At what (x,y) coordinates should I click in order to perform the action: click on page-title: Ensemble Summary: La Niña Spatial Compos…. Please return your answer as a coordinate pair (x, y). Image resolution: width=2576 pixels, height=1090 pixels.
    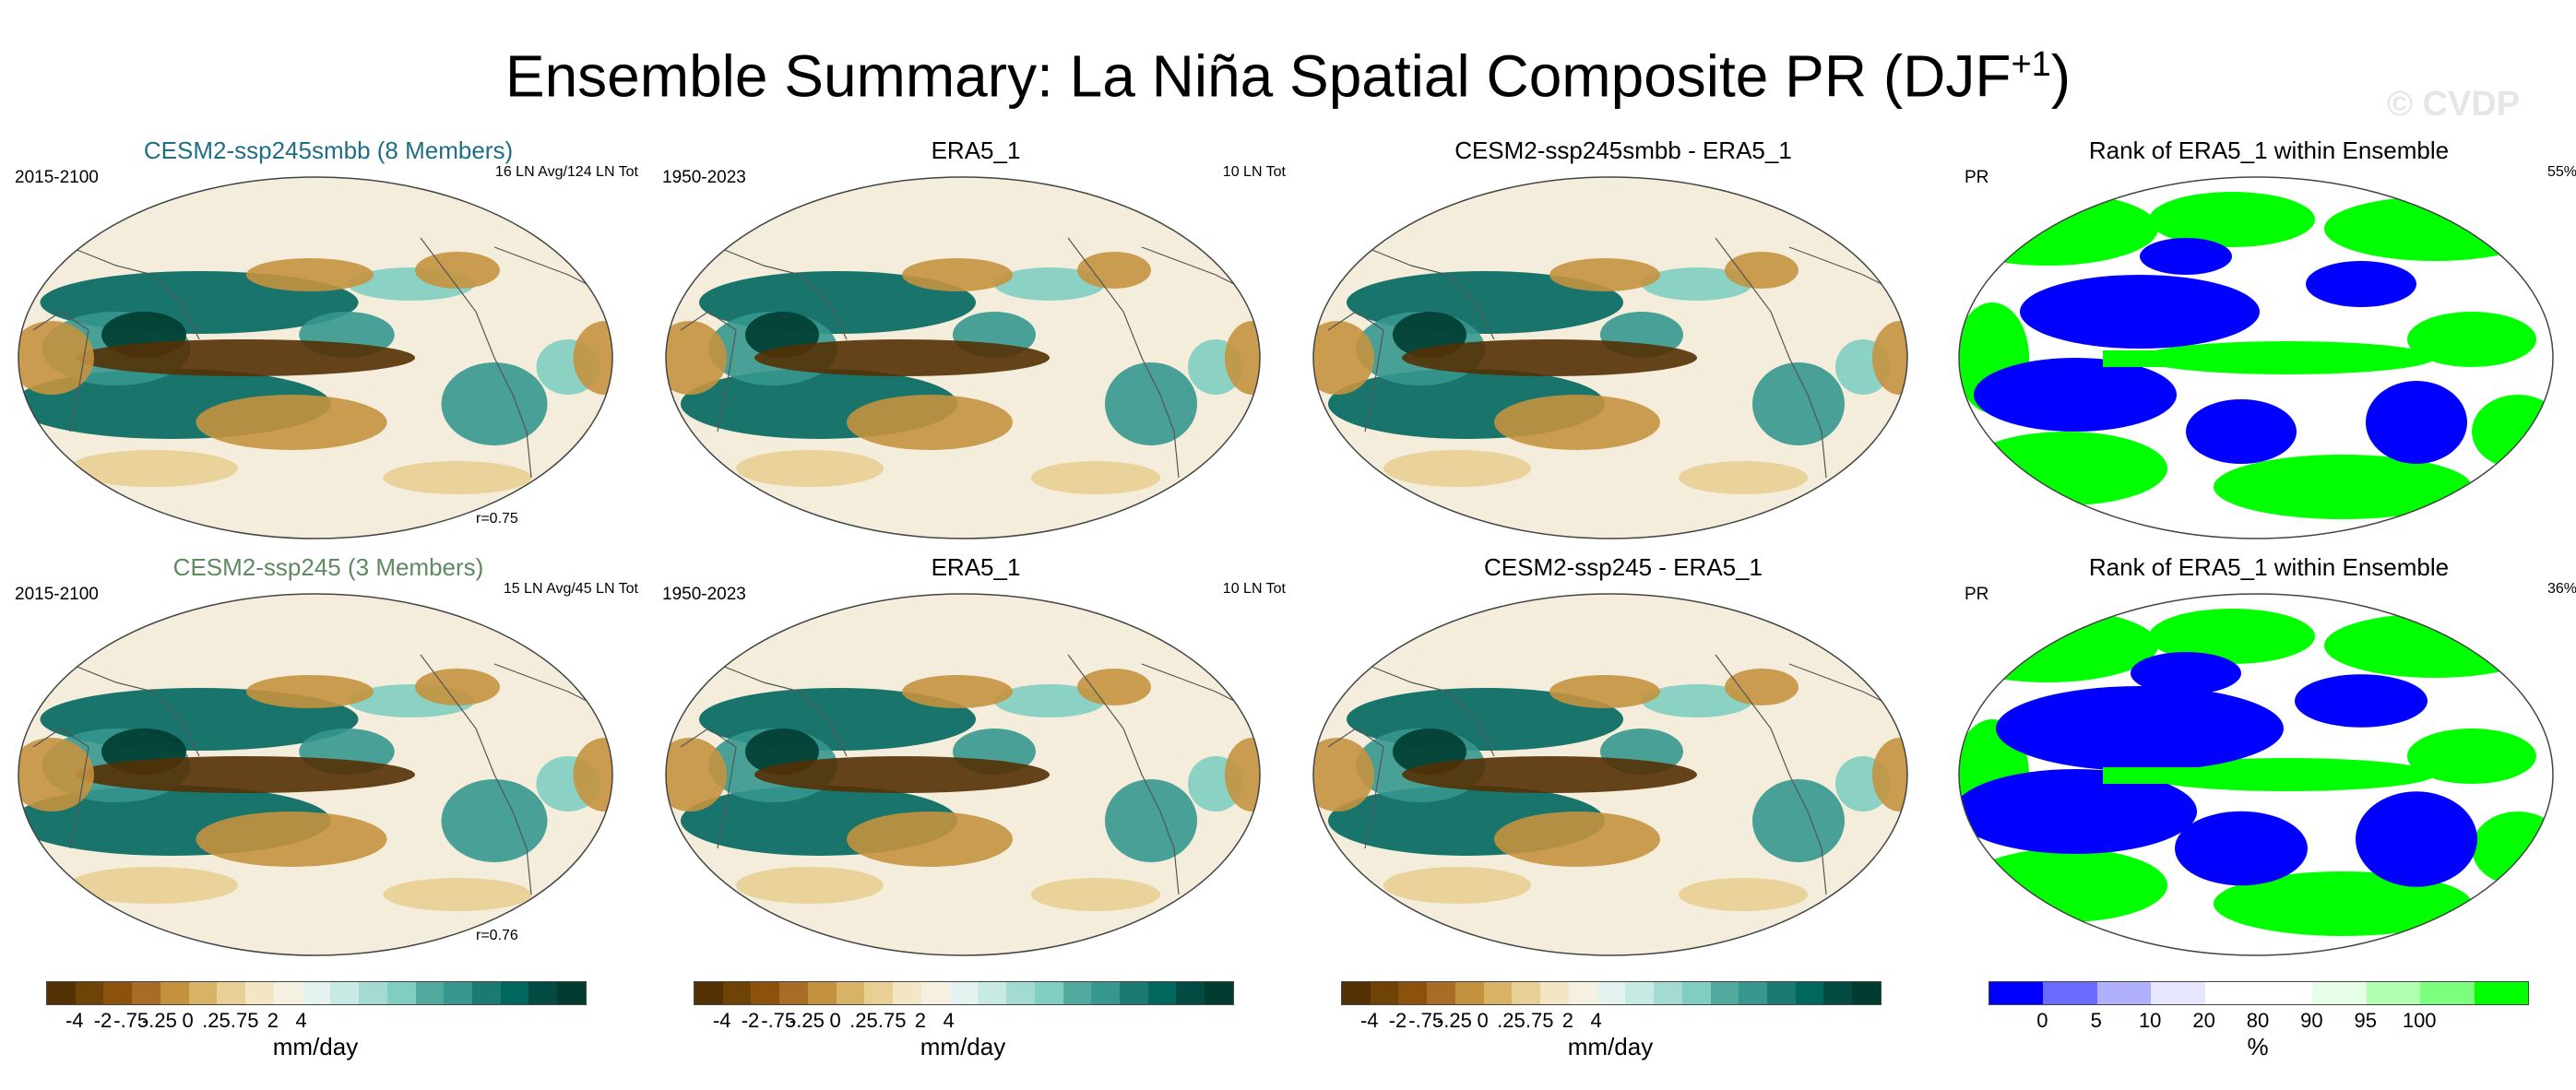
    Looking at the image, I should click on (1288, 76).